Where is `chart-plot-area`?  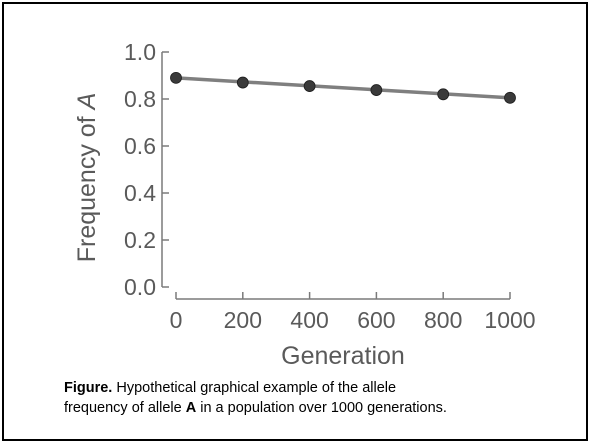
chart-plot-area is located at coordinates (343, 87).